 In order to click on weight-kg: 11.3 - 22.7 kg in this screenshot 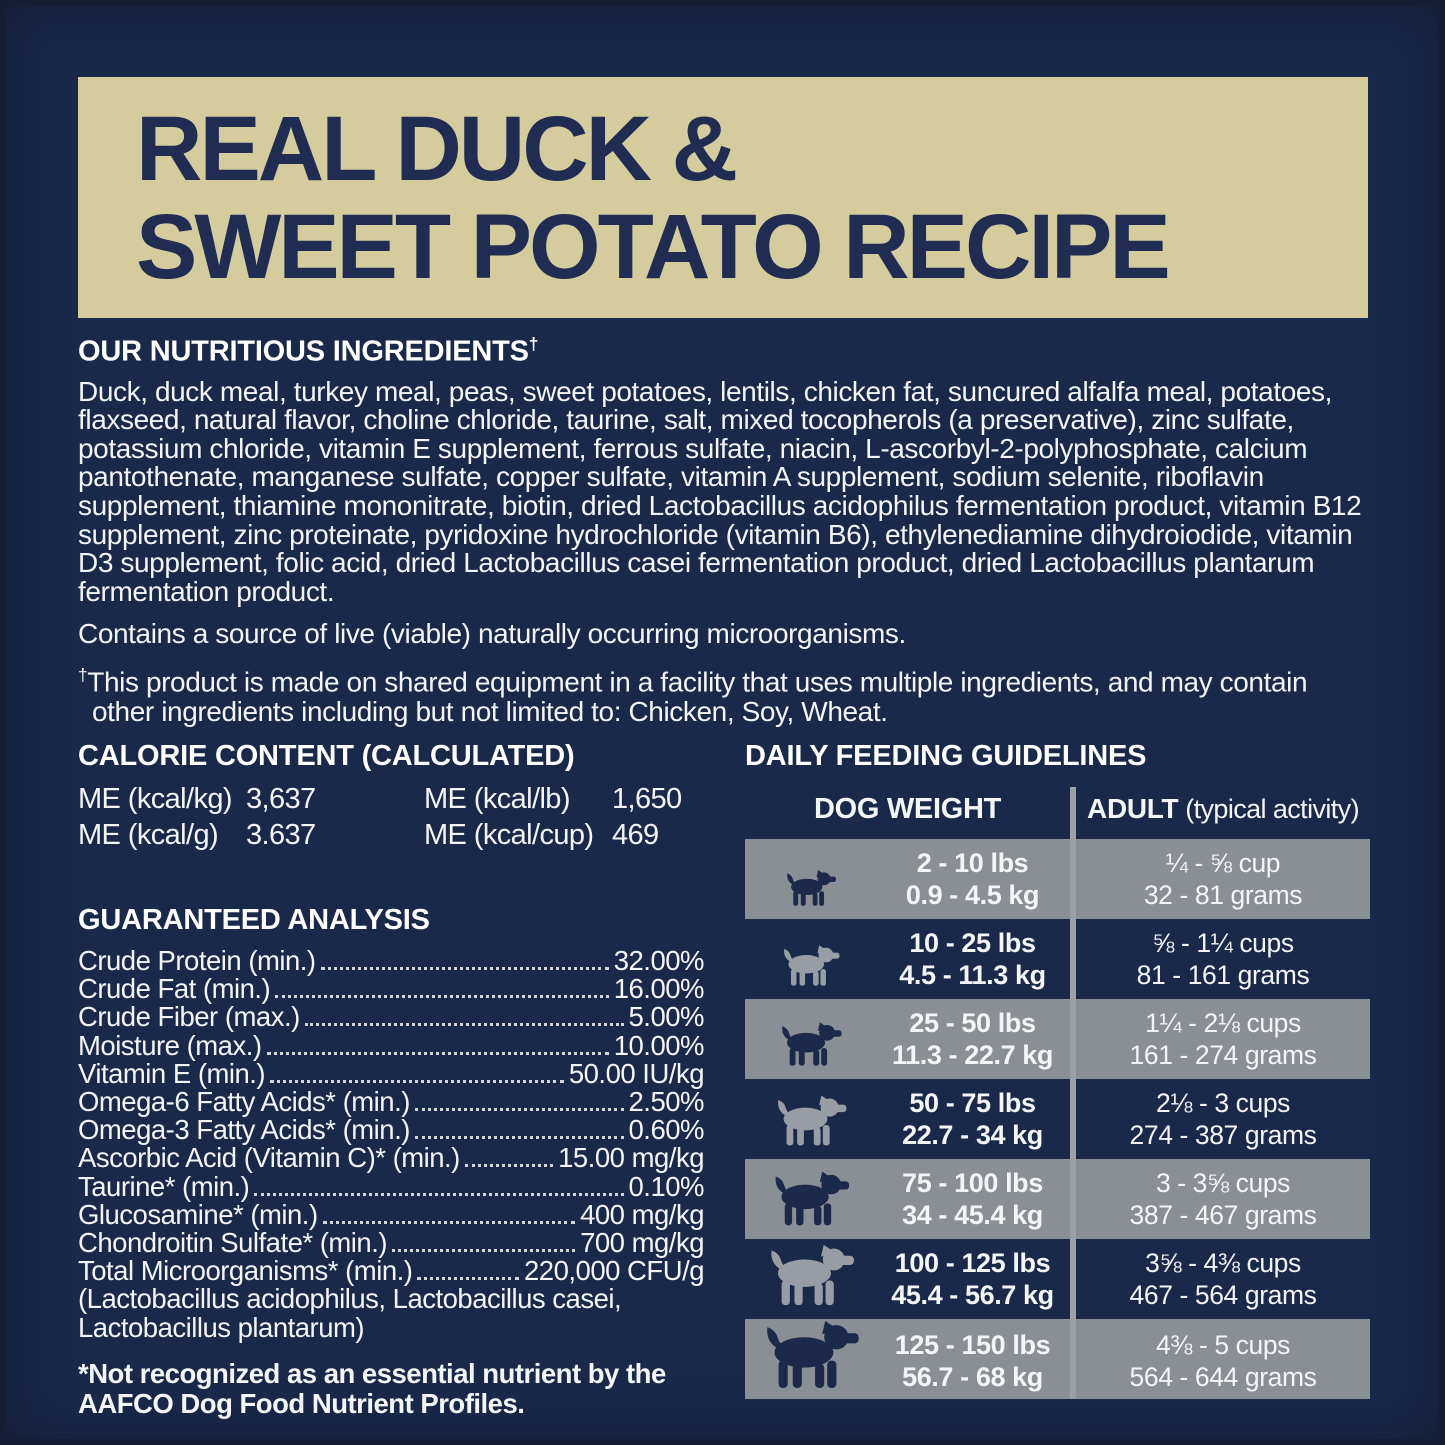, I will do `click(972, 1055)`.